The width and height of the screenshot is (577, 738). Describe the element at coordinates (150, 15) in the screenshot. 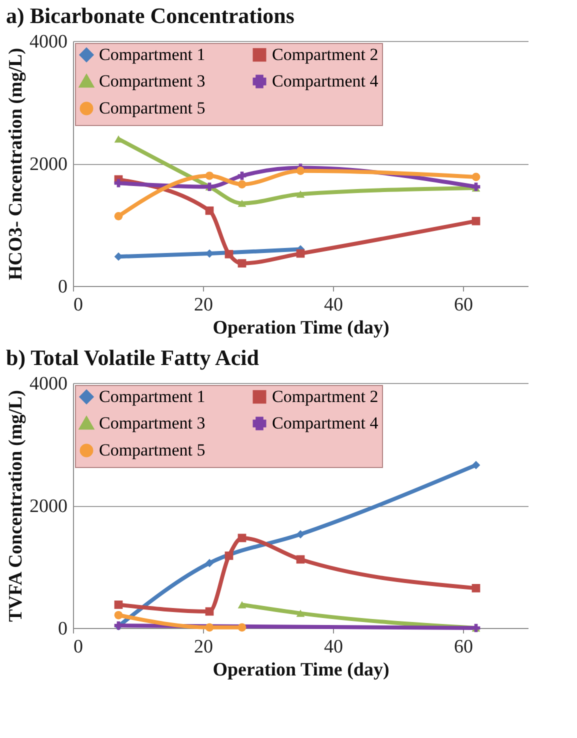

I see `chart-title: a) Bicarbonate Concentrations` at that location.